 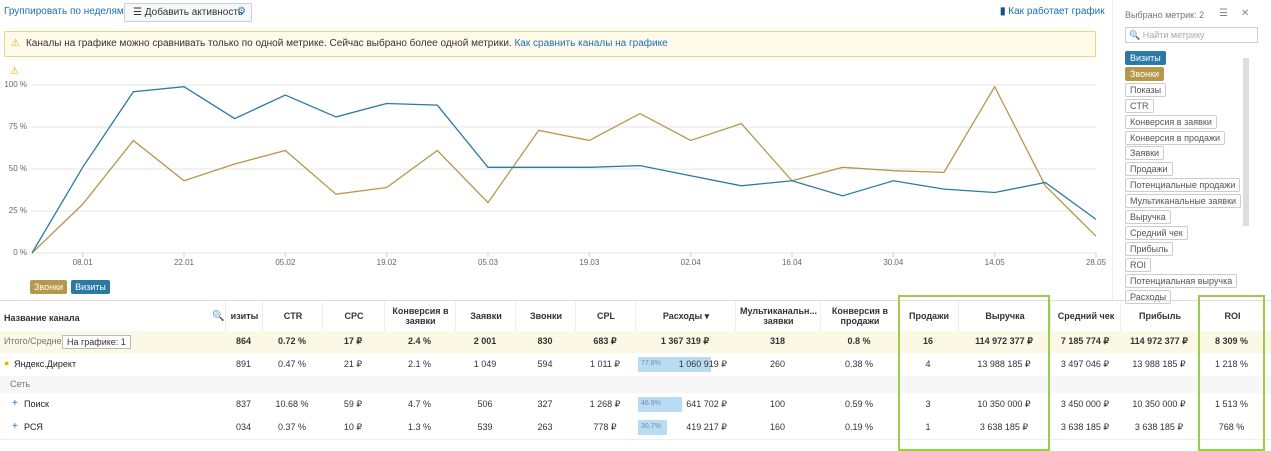 What do you see at coordinates (706, 403) in the screenshot?
I see `cell: 641 702 ₽` at bounding box center [706, 403].